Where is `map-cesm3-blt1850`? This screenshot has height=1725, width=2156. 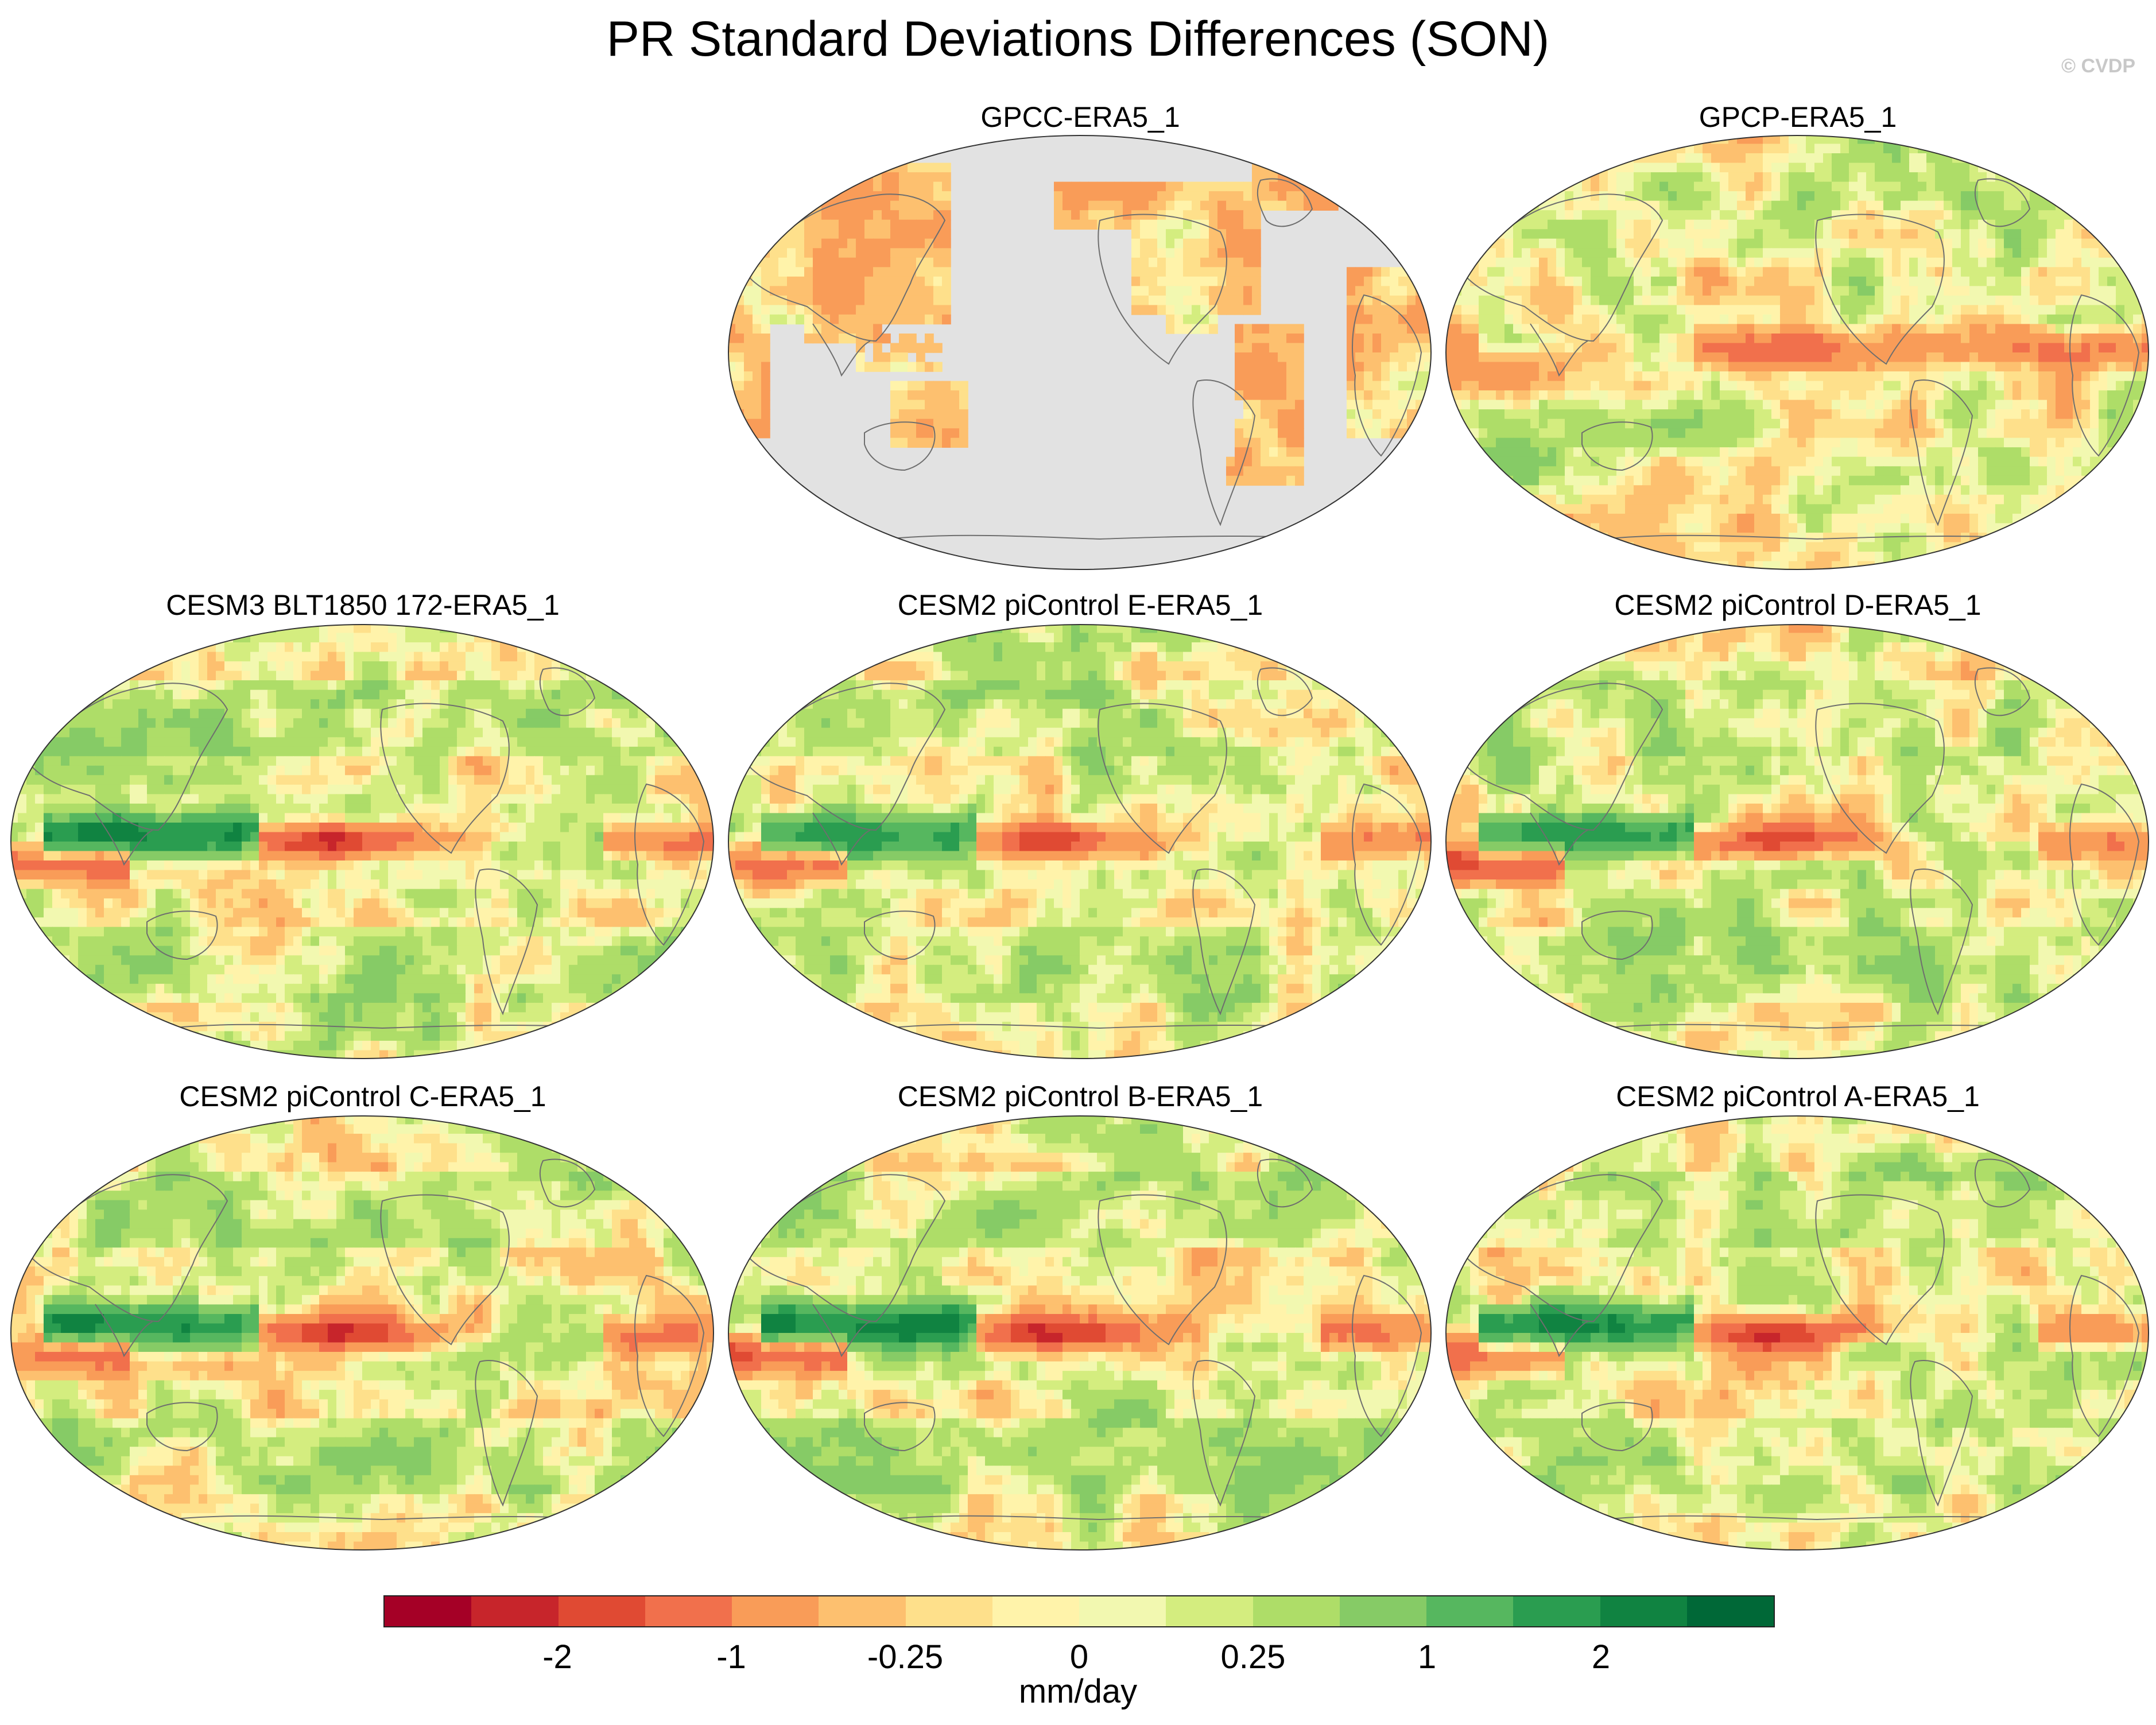
map-cesm3-blt1850 is located at coordinates (362, 841).